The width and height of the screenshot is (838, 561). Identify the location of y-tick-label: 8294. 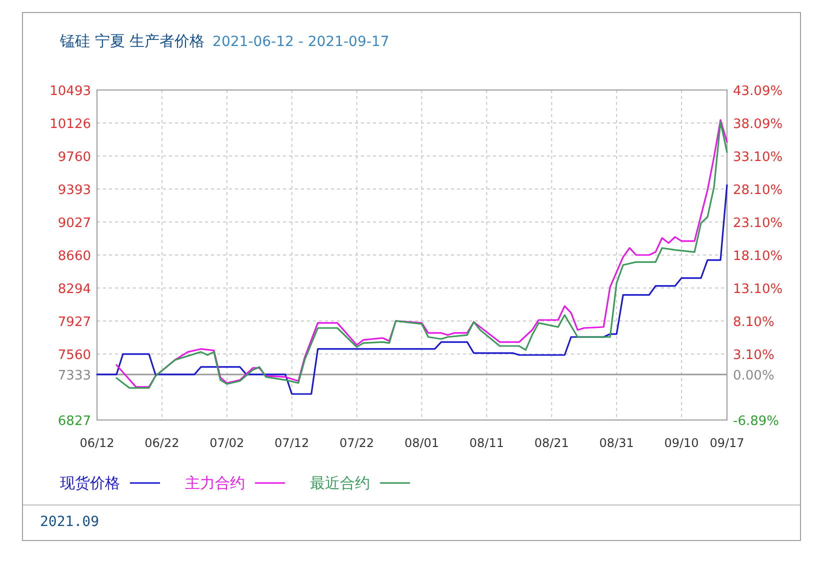
(74, 289).